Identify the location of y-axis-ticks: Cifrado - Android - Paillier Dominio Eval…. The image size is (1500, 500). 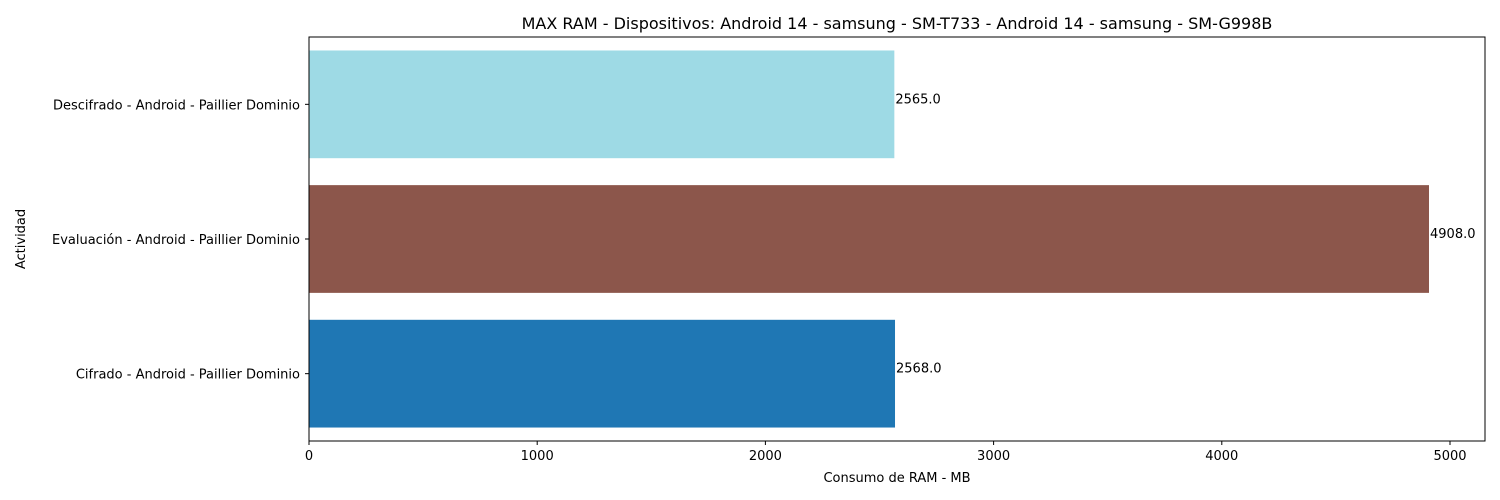
(180, 240).